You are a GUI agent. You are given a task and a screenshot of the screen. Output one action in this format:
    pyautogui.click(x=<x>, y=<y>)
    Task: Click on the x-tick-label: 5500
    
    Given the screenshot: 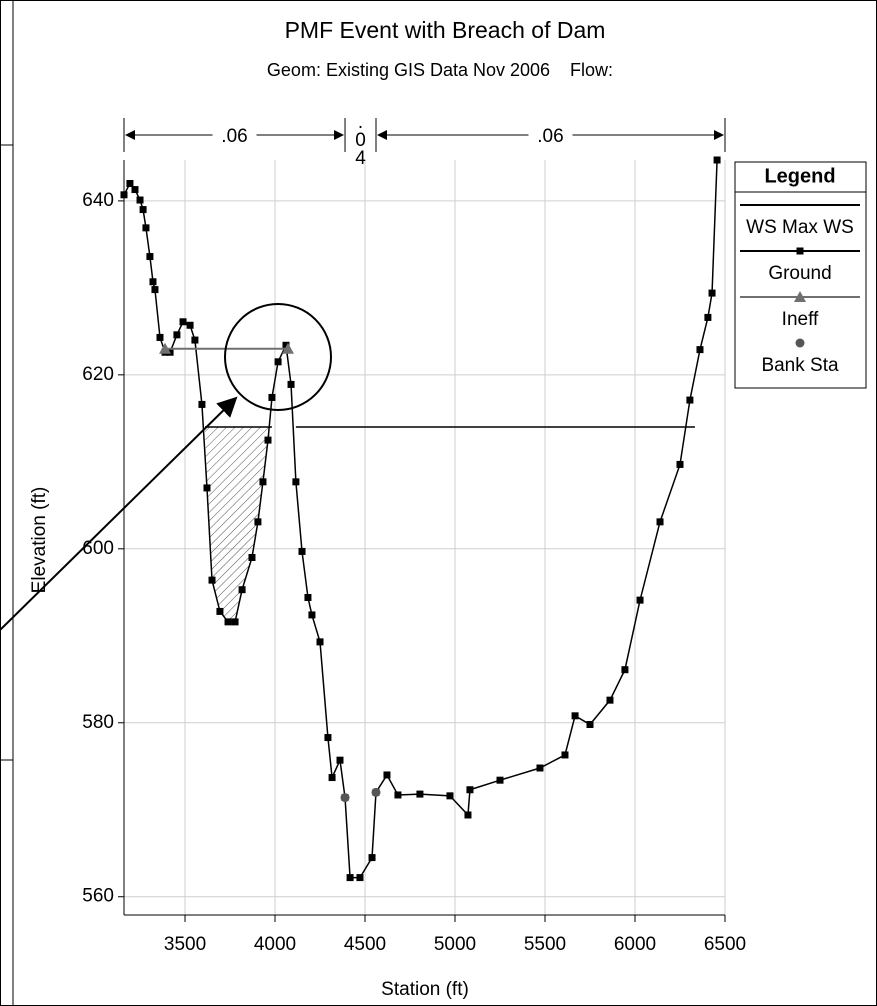 What is the action you would take?
    pyautogui.click(x=545, y=944)
    